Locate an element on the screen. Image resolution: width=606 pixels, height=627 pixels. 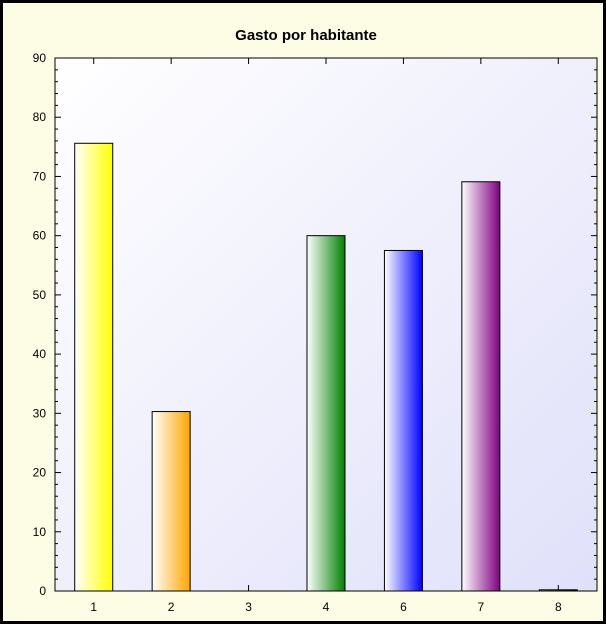
x-tick-label: 2 is located at coordinates (171, 607).